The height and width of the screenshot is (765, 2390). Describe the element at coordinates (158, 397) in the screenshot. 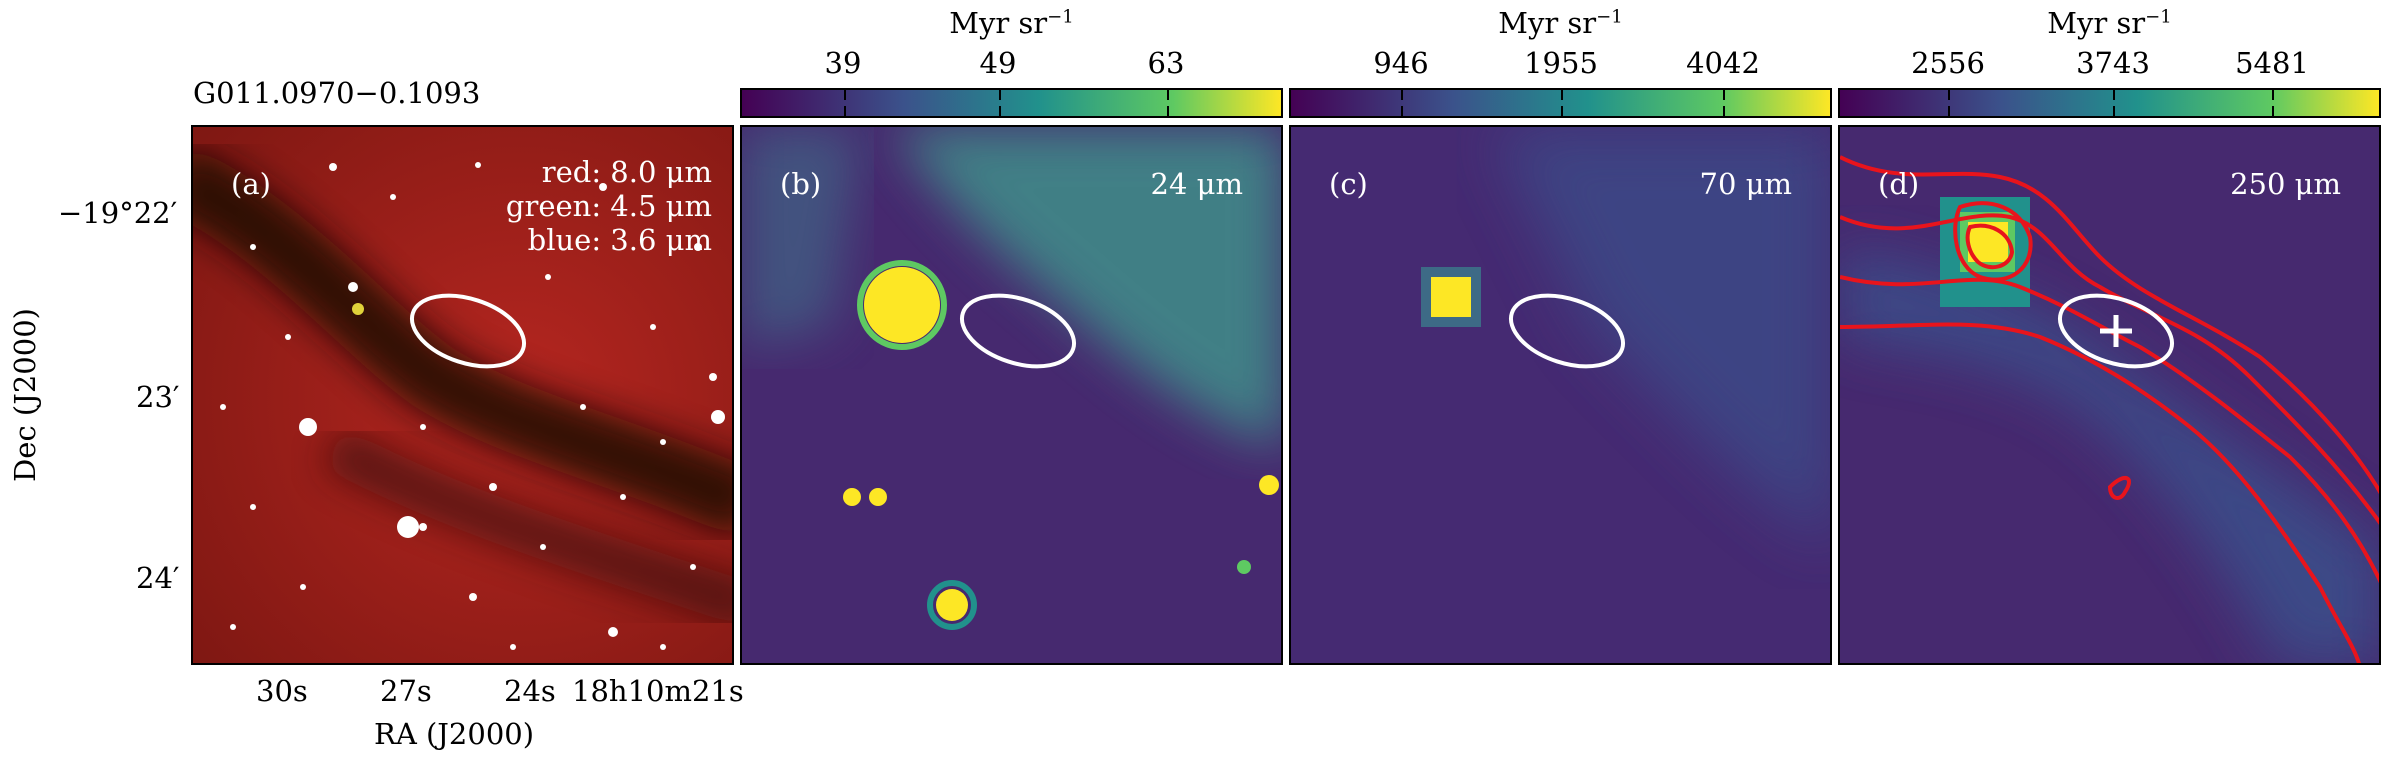

I see `dec-tick-label: 23′` at that location.